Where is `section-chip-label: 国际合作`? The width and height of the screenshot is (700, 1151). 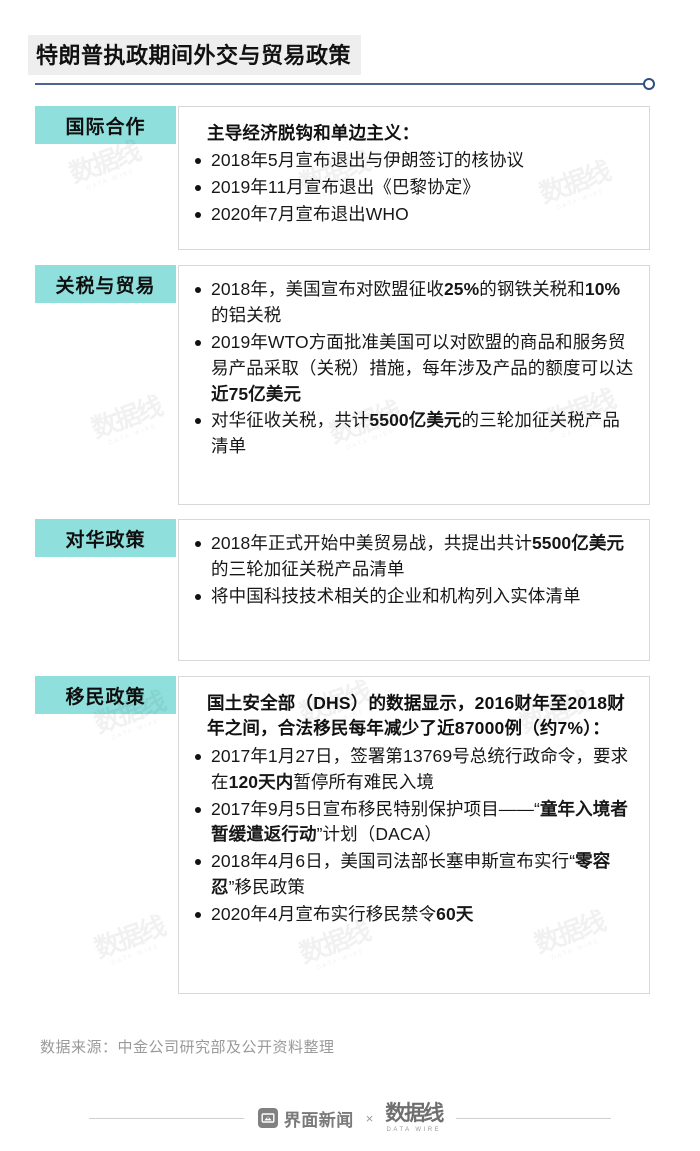
section-chip-label: 国际合作 is located at coordinates (105, 127).